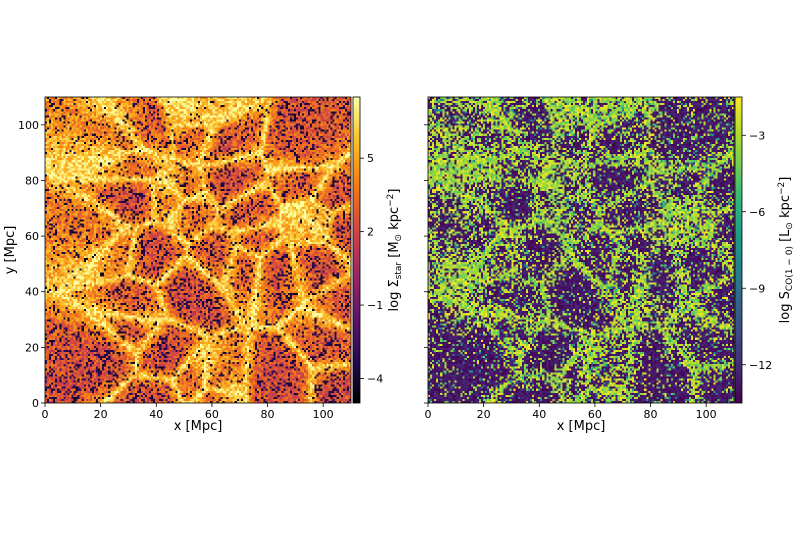 This screenshot has height=533, width=800. I want to click on co-brightness-colorbar, so click(738, 250).